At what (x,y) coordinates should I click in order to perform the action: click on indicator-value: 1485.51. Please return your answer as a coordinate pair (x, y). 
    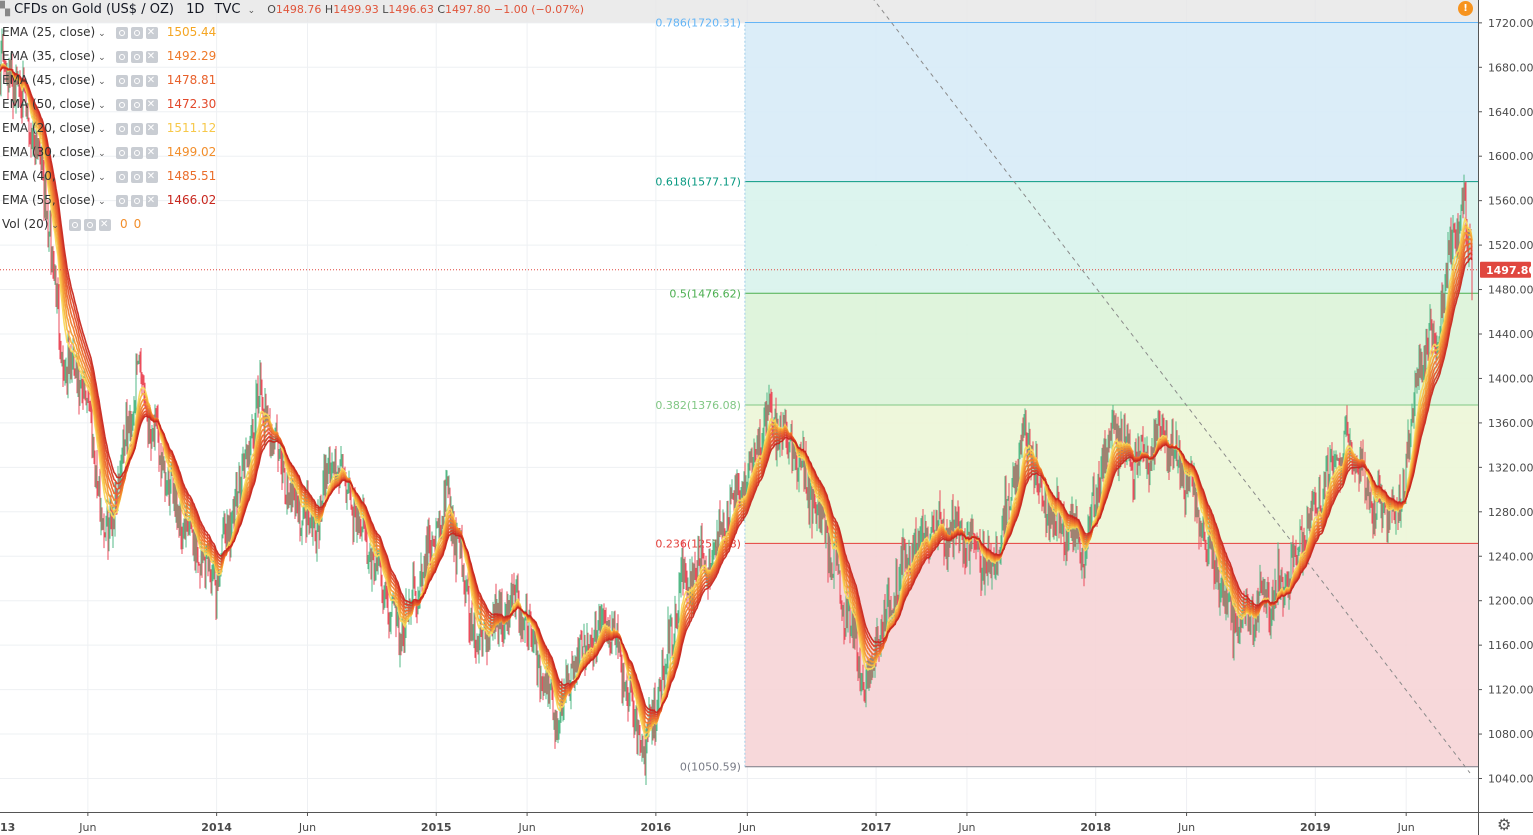
    Looking at the image, I should click on (191, 176).